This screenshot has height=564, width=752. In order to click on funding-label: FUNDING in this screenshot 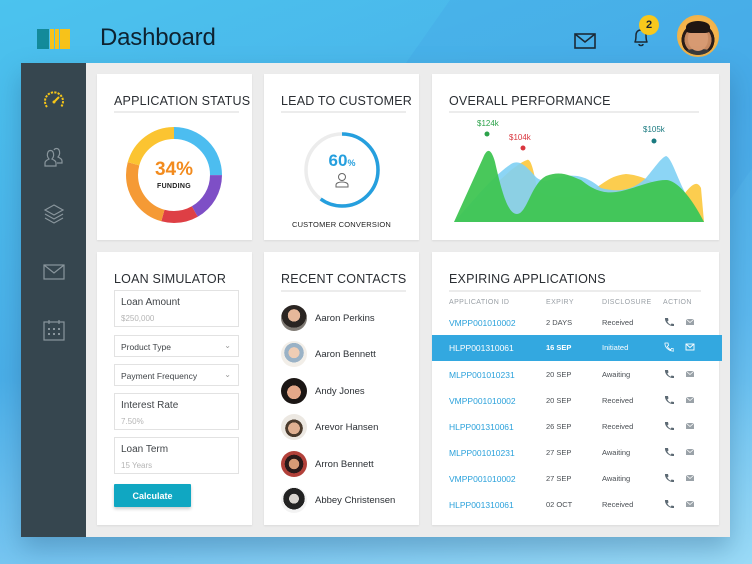, I will do `click(174, 186)`.